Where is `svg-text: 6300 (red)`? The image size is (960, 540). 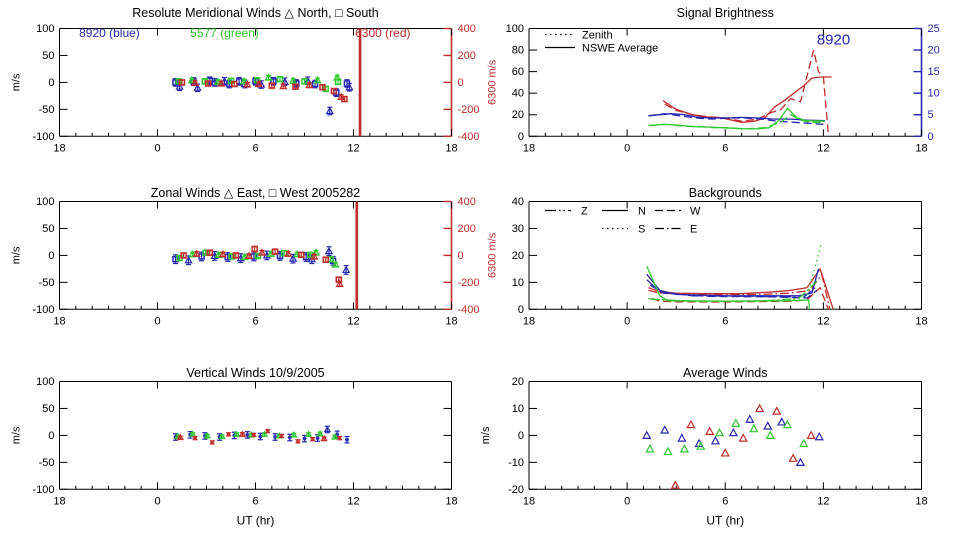 svg-text: 6300 (red) is located at coordinates (382, 33).